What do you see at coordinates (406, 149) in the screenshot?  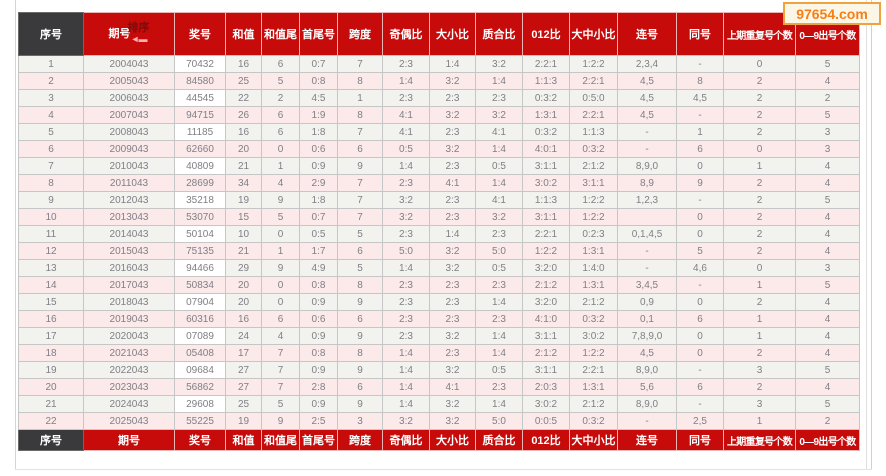 I see `cell-odd-even-ratio: 0:5` at bounding box center [406, 149].